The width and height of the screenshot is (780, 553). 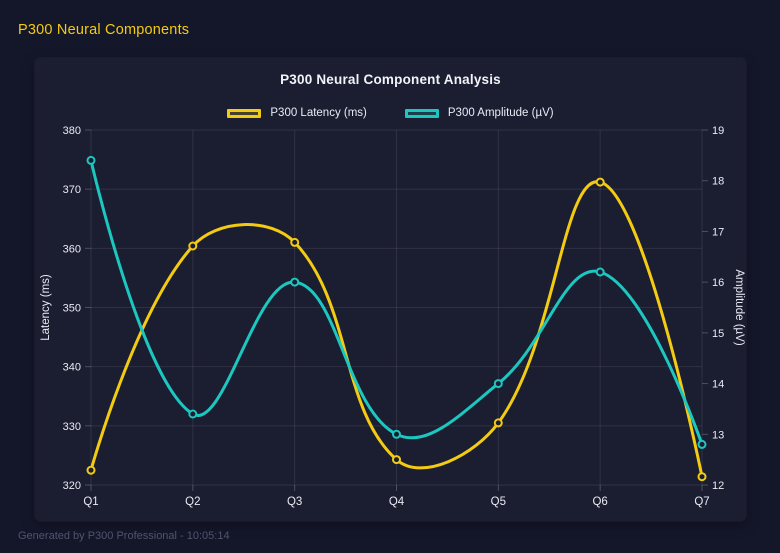 I want to click on x-axis-tick-label: Q1, so click(x=90, y=502).